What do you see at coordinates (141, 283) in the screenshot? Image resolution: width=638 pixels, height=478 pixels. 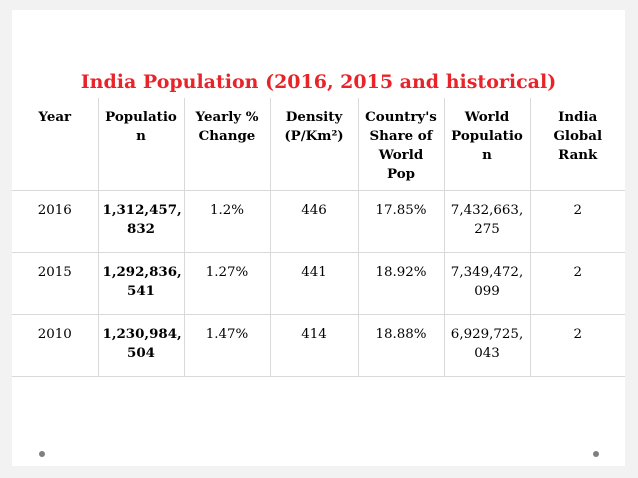 I see `cell-population: 1,292,836, 541` at bounding box center [141, 283].